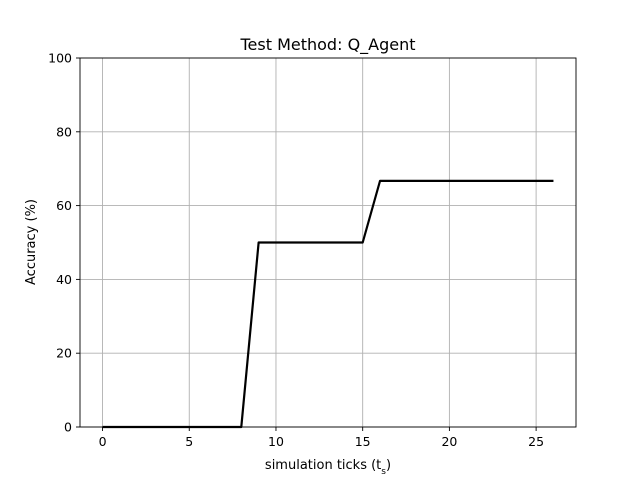 This screenshot has width=640, height=480. Describe the element at coordinates (31, 242) in the screenshot. I see `y-axis-label: Accuracy (%)` at that location.